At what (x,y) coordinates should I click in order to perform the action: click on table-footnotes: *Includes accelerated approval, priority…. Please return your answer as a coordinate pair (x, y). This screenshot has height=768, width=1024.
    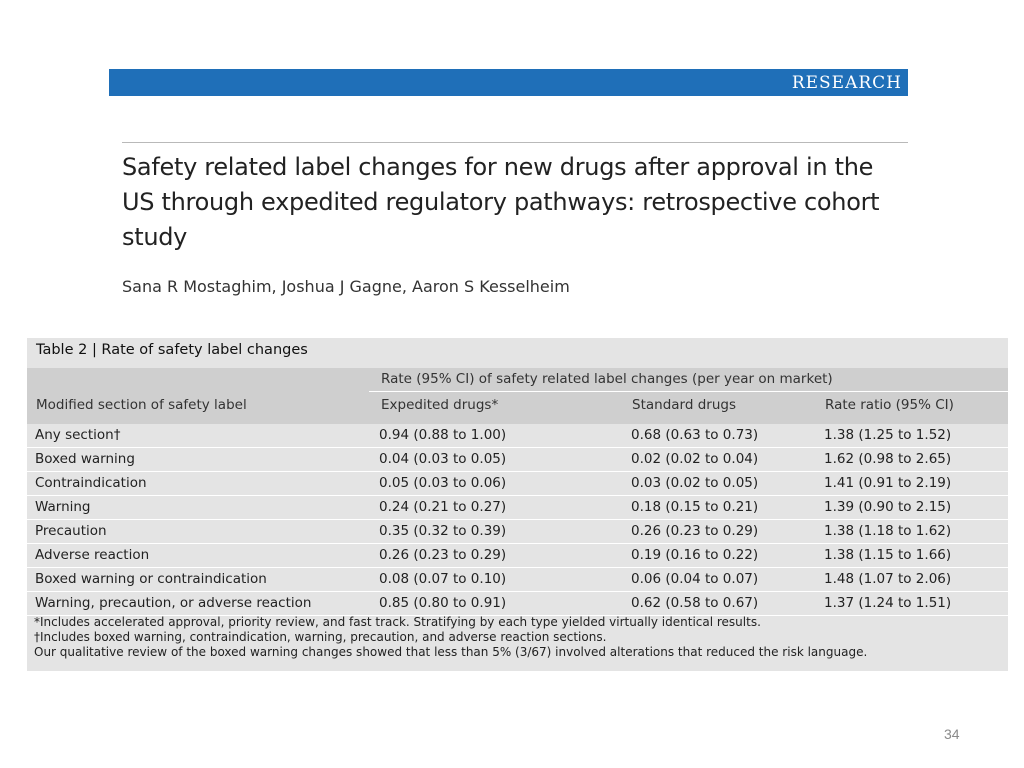
    Looking at the image, I should click on (450, 637).